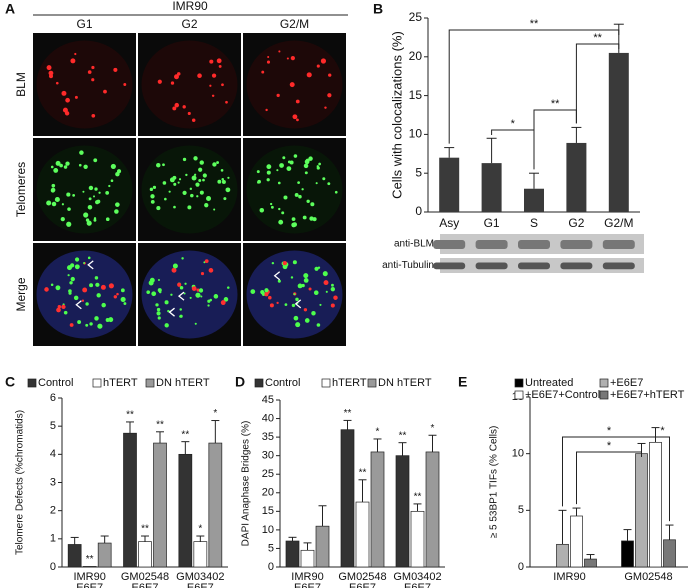  What do you see at coordinates (200, 579) in the screenshot?
I see `x-tick-label: GM03402 E6E7` at bounding box center [200, 579].